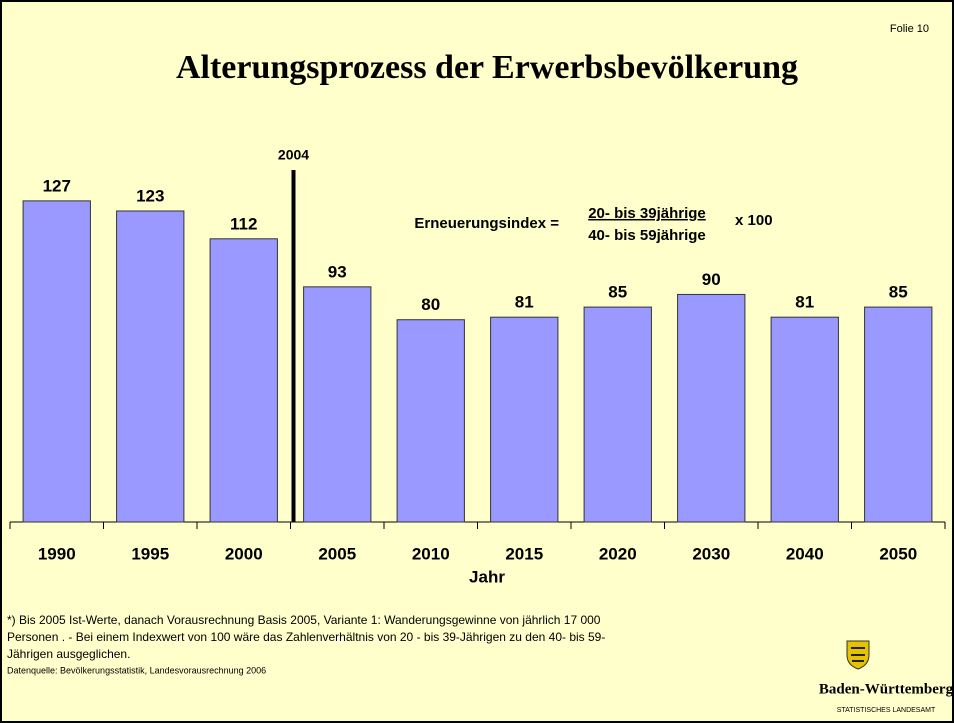 This screenshot has width=954, height=723. What do you see at coordinates (243, 223) in the screenshot?
I see `value-label: 112` at bounding box center [243, 223].